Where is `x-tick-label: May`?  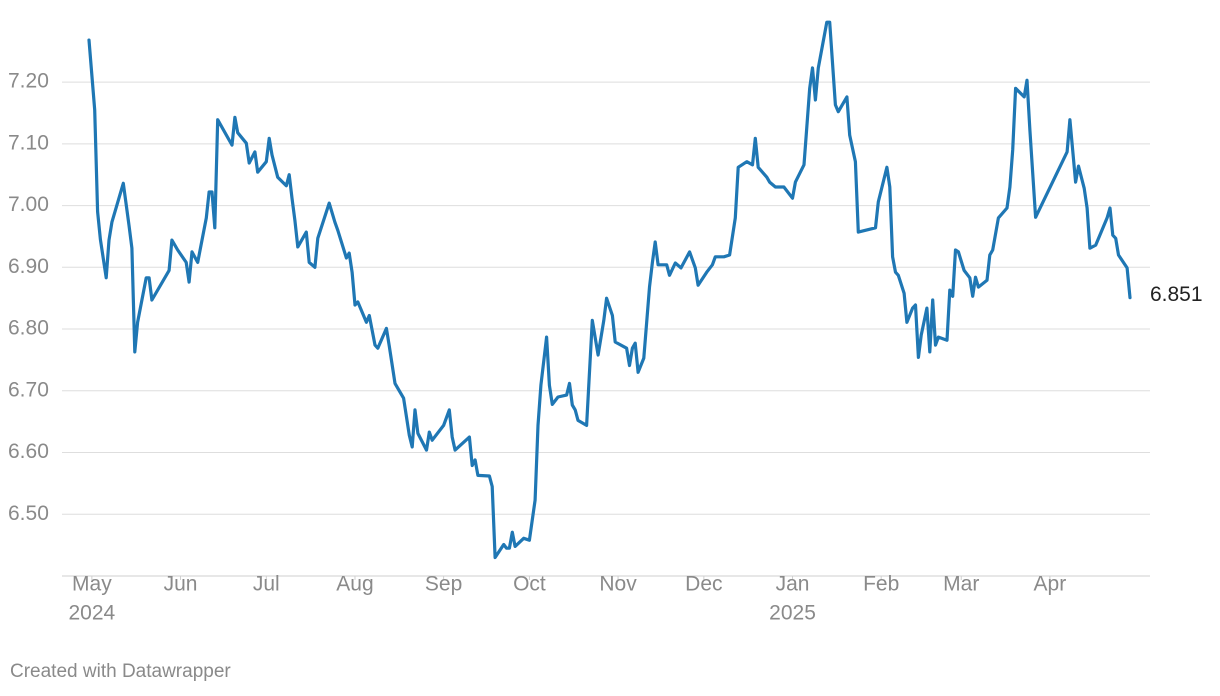
x-tick-label: May is located at coordinates (92, 584).